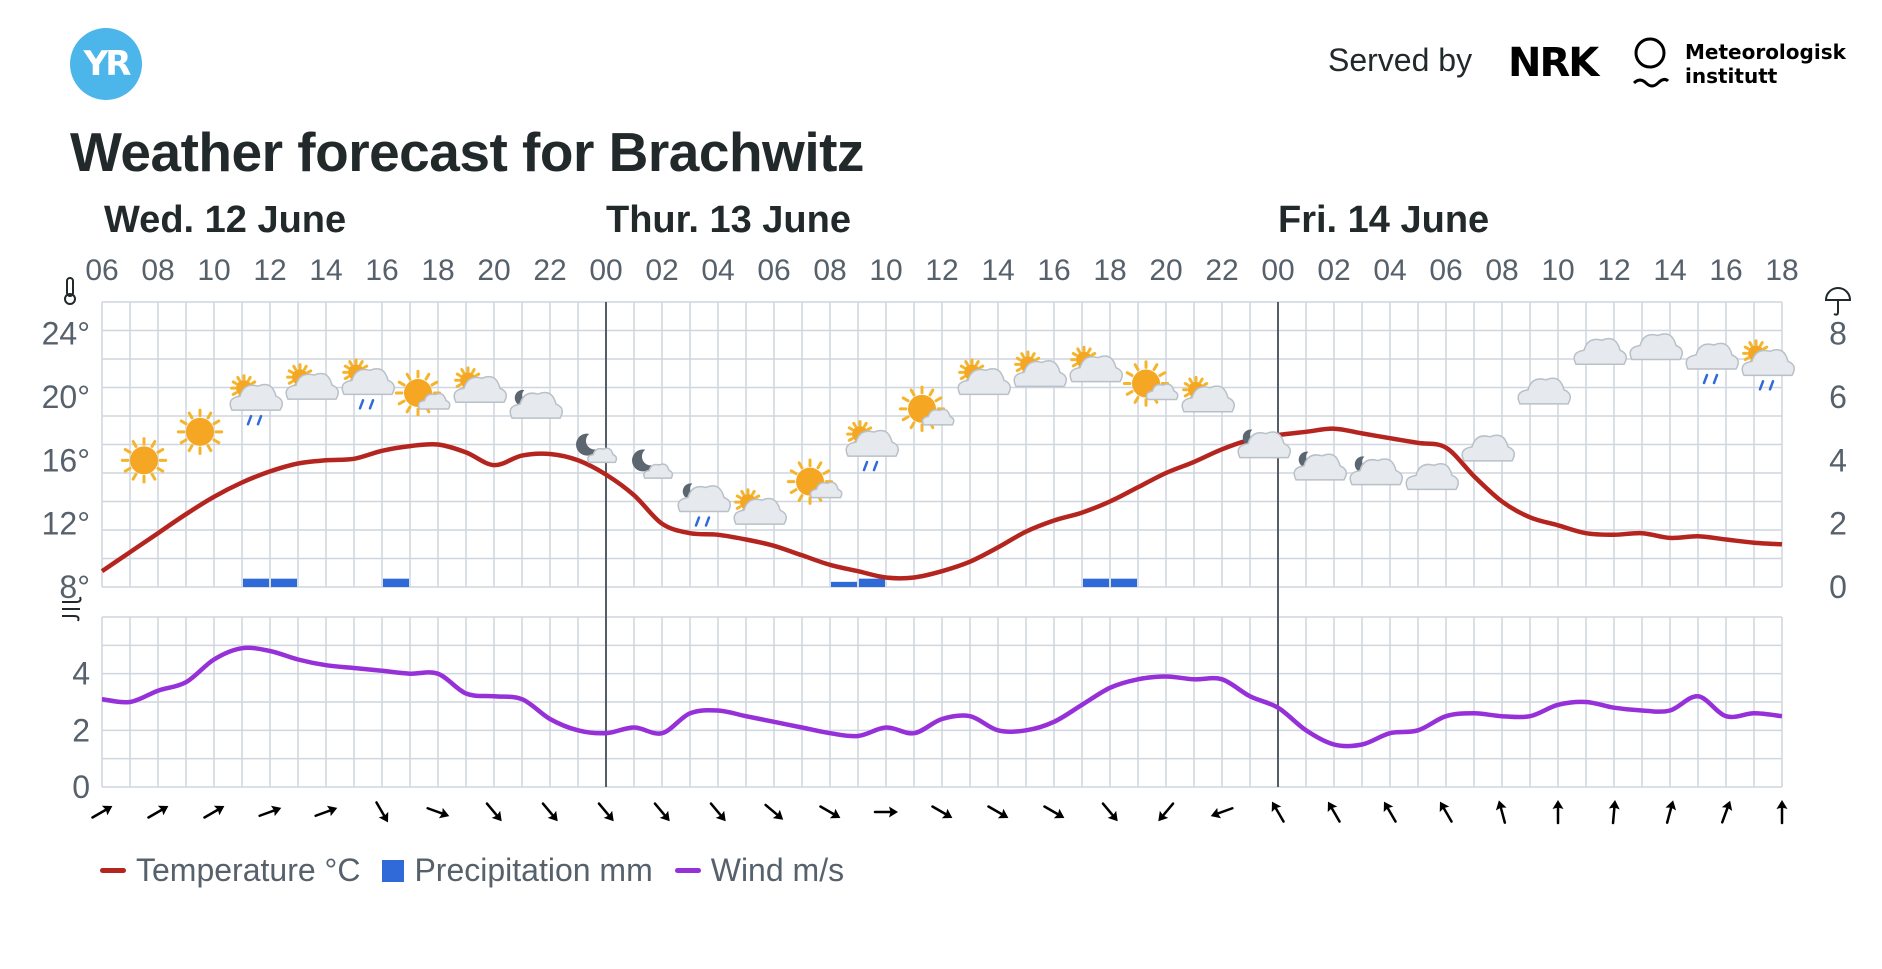  Describe the element at coordinates (728, 220) in the screenshot. I see `day-label: Thur. 13 June` at that location.